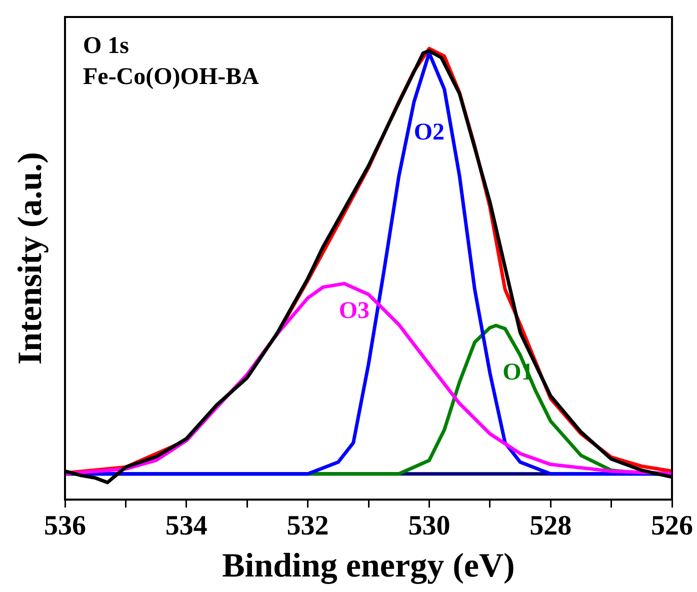 The height and width of the screenshot is (592, 697). I want to click on series-label: O3, so click(354, 311).